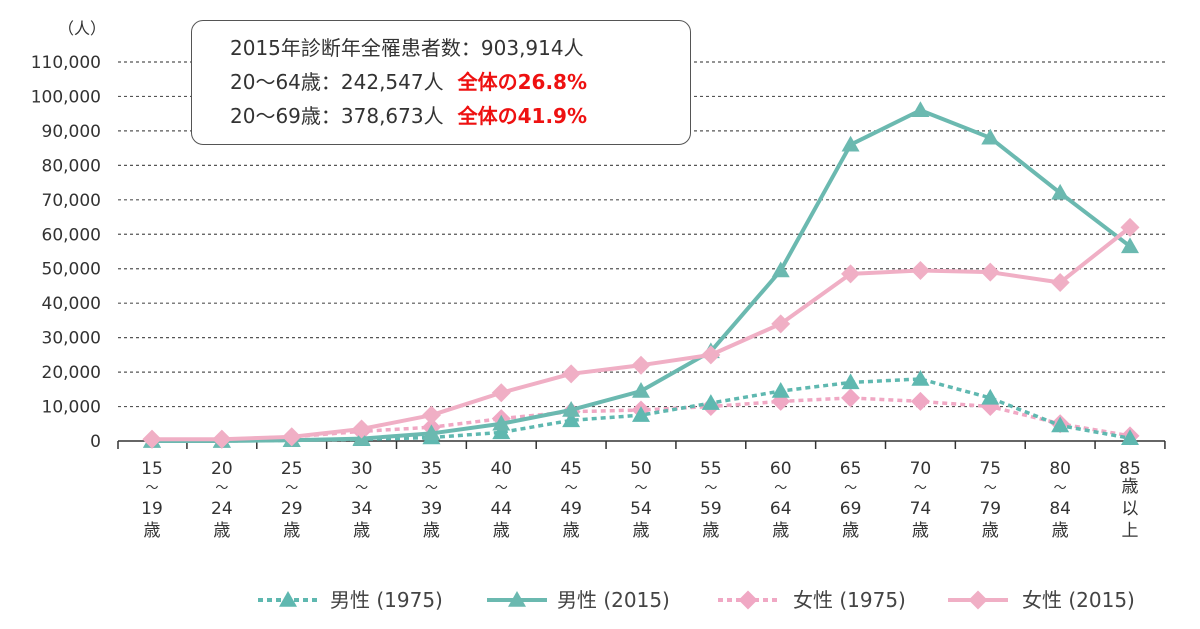  What do you see at coordinates (1130, 500) in the screenshot?
I see `x-tick-label: 85 歳以上` at bounding box center [1130, 500].